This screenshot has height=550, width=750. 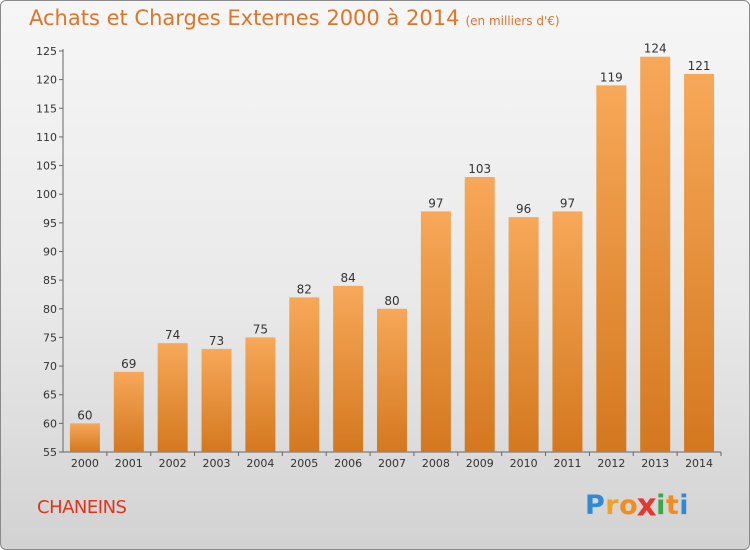 What do you see at coordinates (629, 505) in the screenshot?
I see `logo-letter: o` at bounding box center [629, 505].